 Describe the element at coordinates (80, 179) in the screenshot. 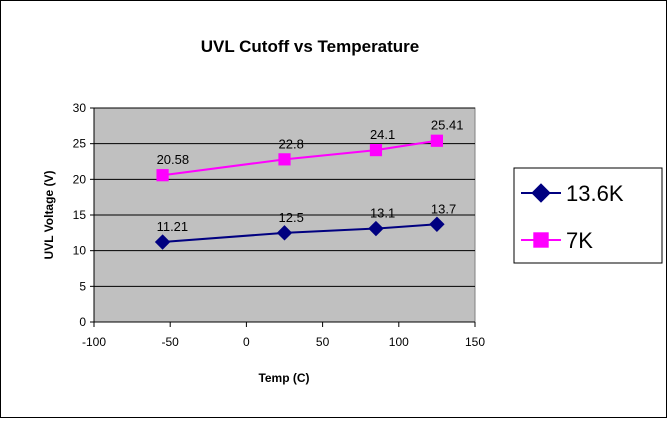

I see `y-tick-label: 20` at that location.